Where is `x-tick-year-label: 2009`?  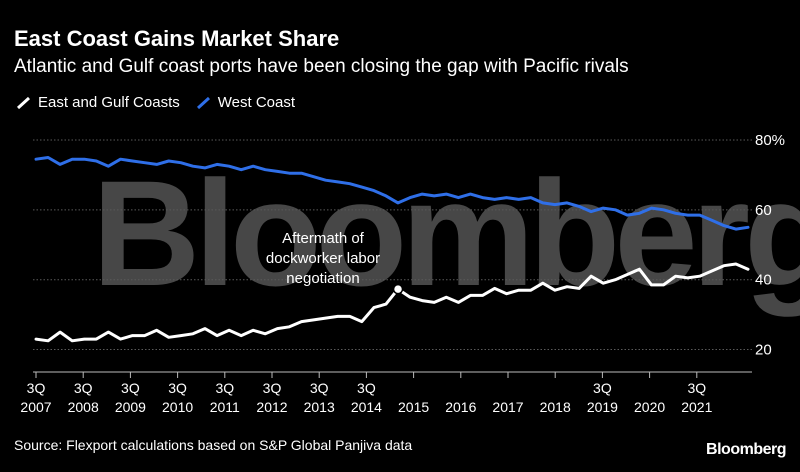
x-tick-year-label: 2009 is located at coordinates (130, 407).